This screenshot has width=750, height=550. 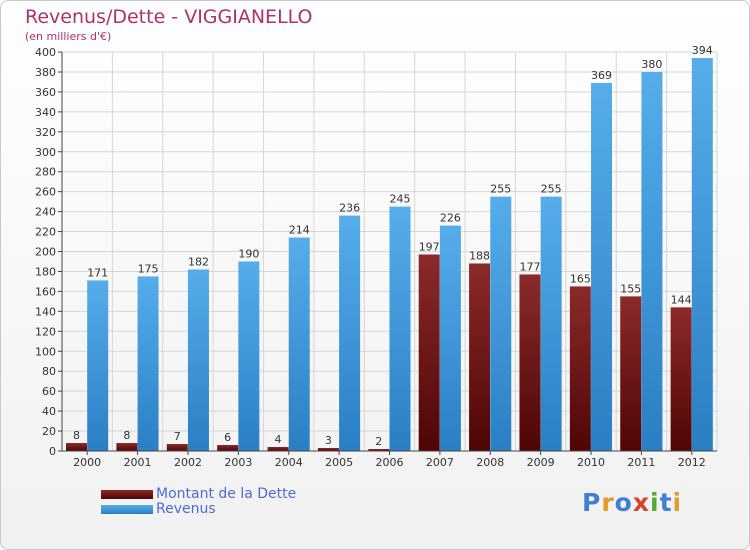 What do you see at coordinates (339, 462) in the screenshot?
I see `x-tick-label: 2005` at bounding box center [339, 462].